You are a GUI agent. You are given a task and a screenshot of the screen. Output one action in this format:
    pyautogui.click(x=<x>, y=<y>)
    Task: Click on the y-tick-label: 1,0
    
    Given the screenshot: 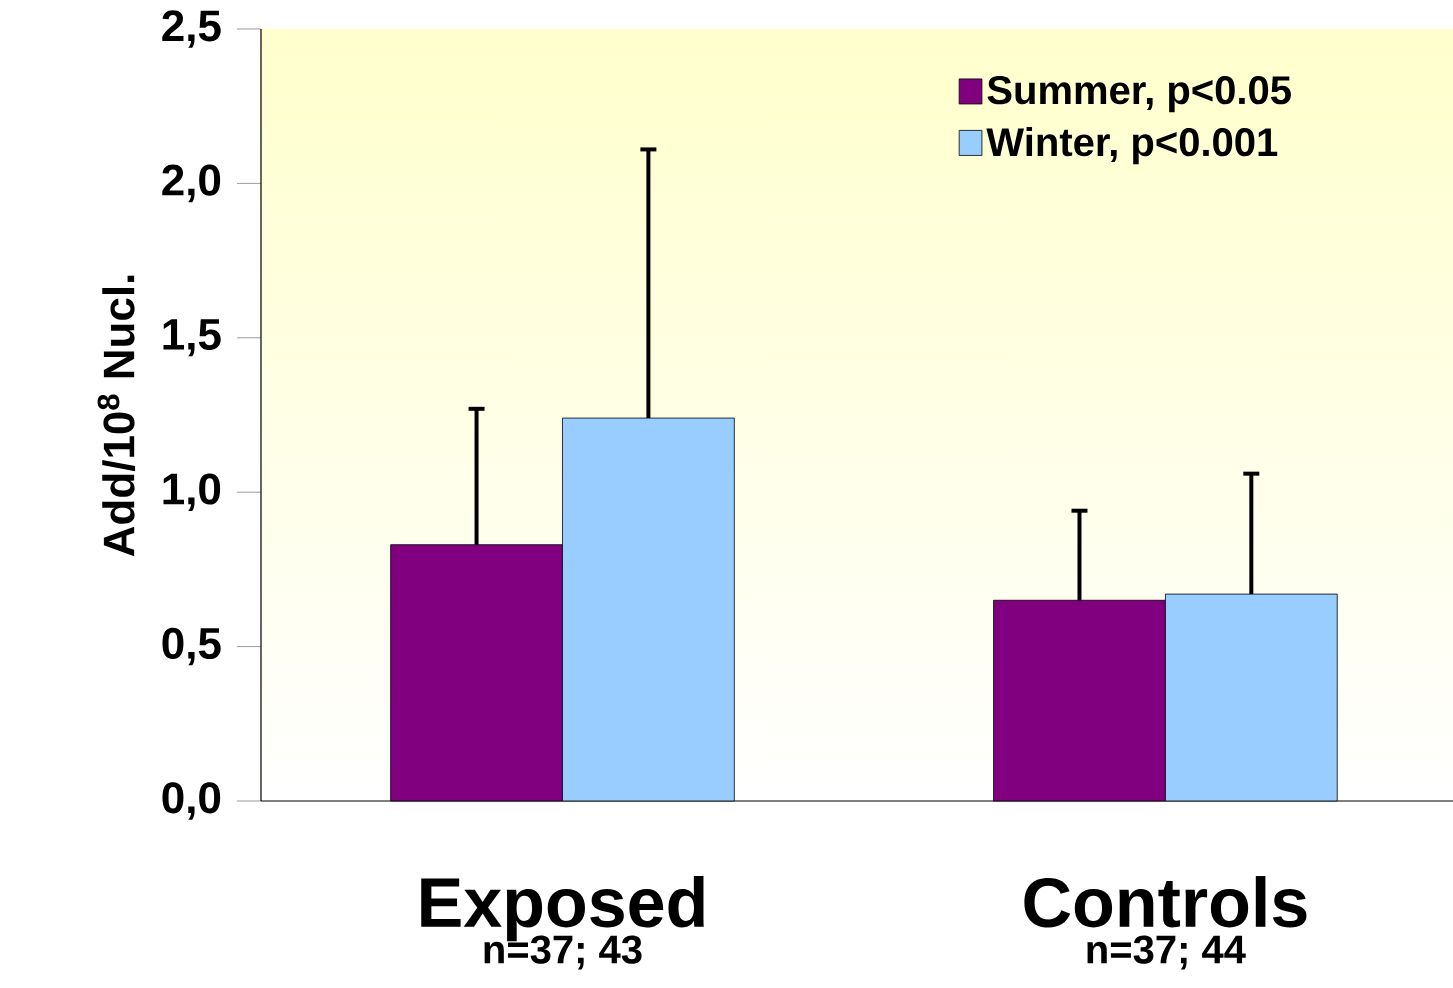 What is the action you would take?
    pyautogui.click(x=192, y=492)
    